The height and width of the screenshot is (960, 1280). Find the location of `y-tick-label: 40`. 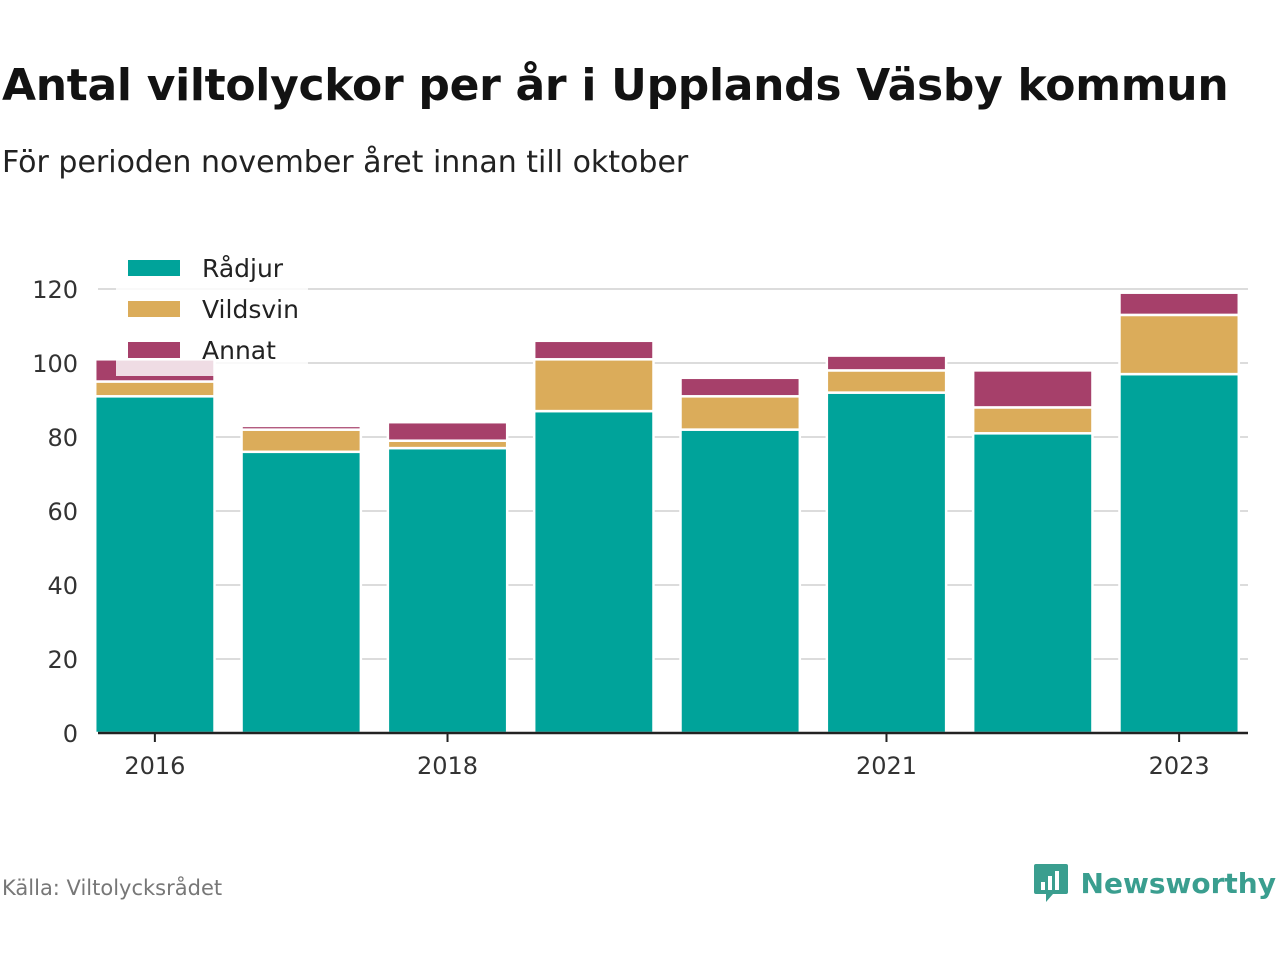

y-tick-label: 40 is located at coordinates (62, 586).